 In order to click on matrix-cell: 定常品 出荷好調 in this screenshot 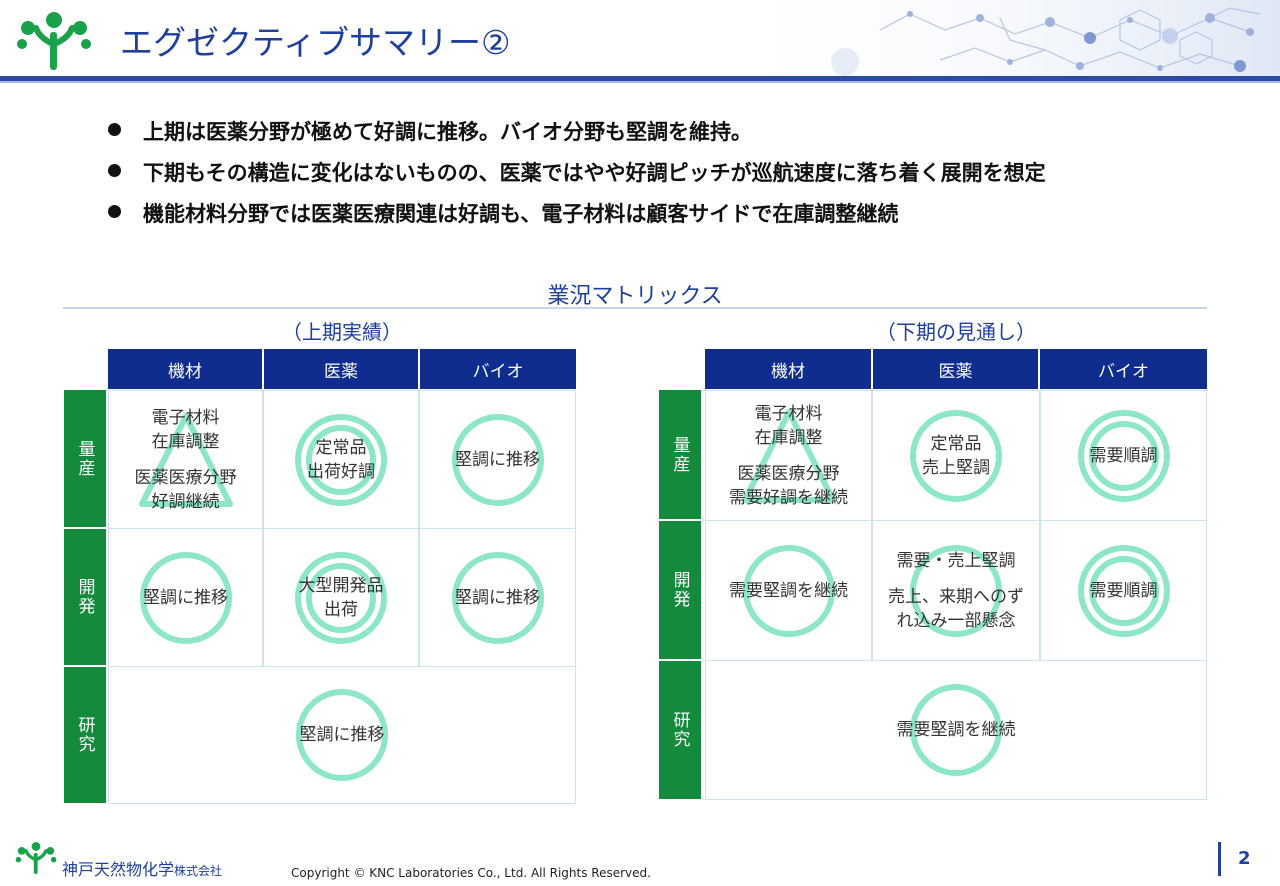, I will do `click(341, 459)`.